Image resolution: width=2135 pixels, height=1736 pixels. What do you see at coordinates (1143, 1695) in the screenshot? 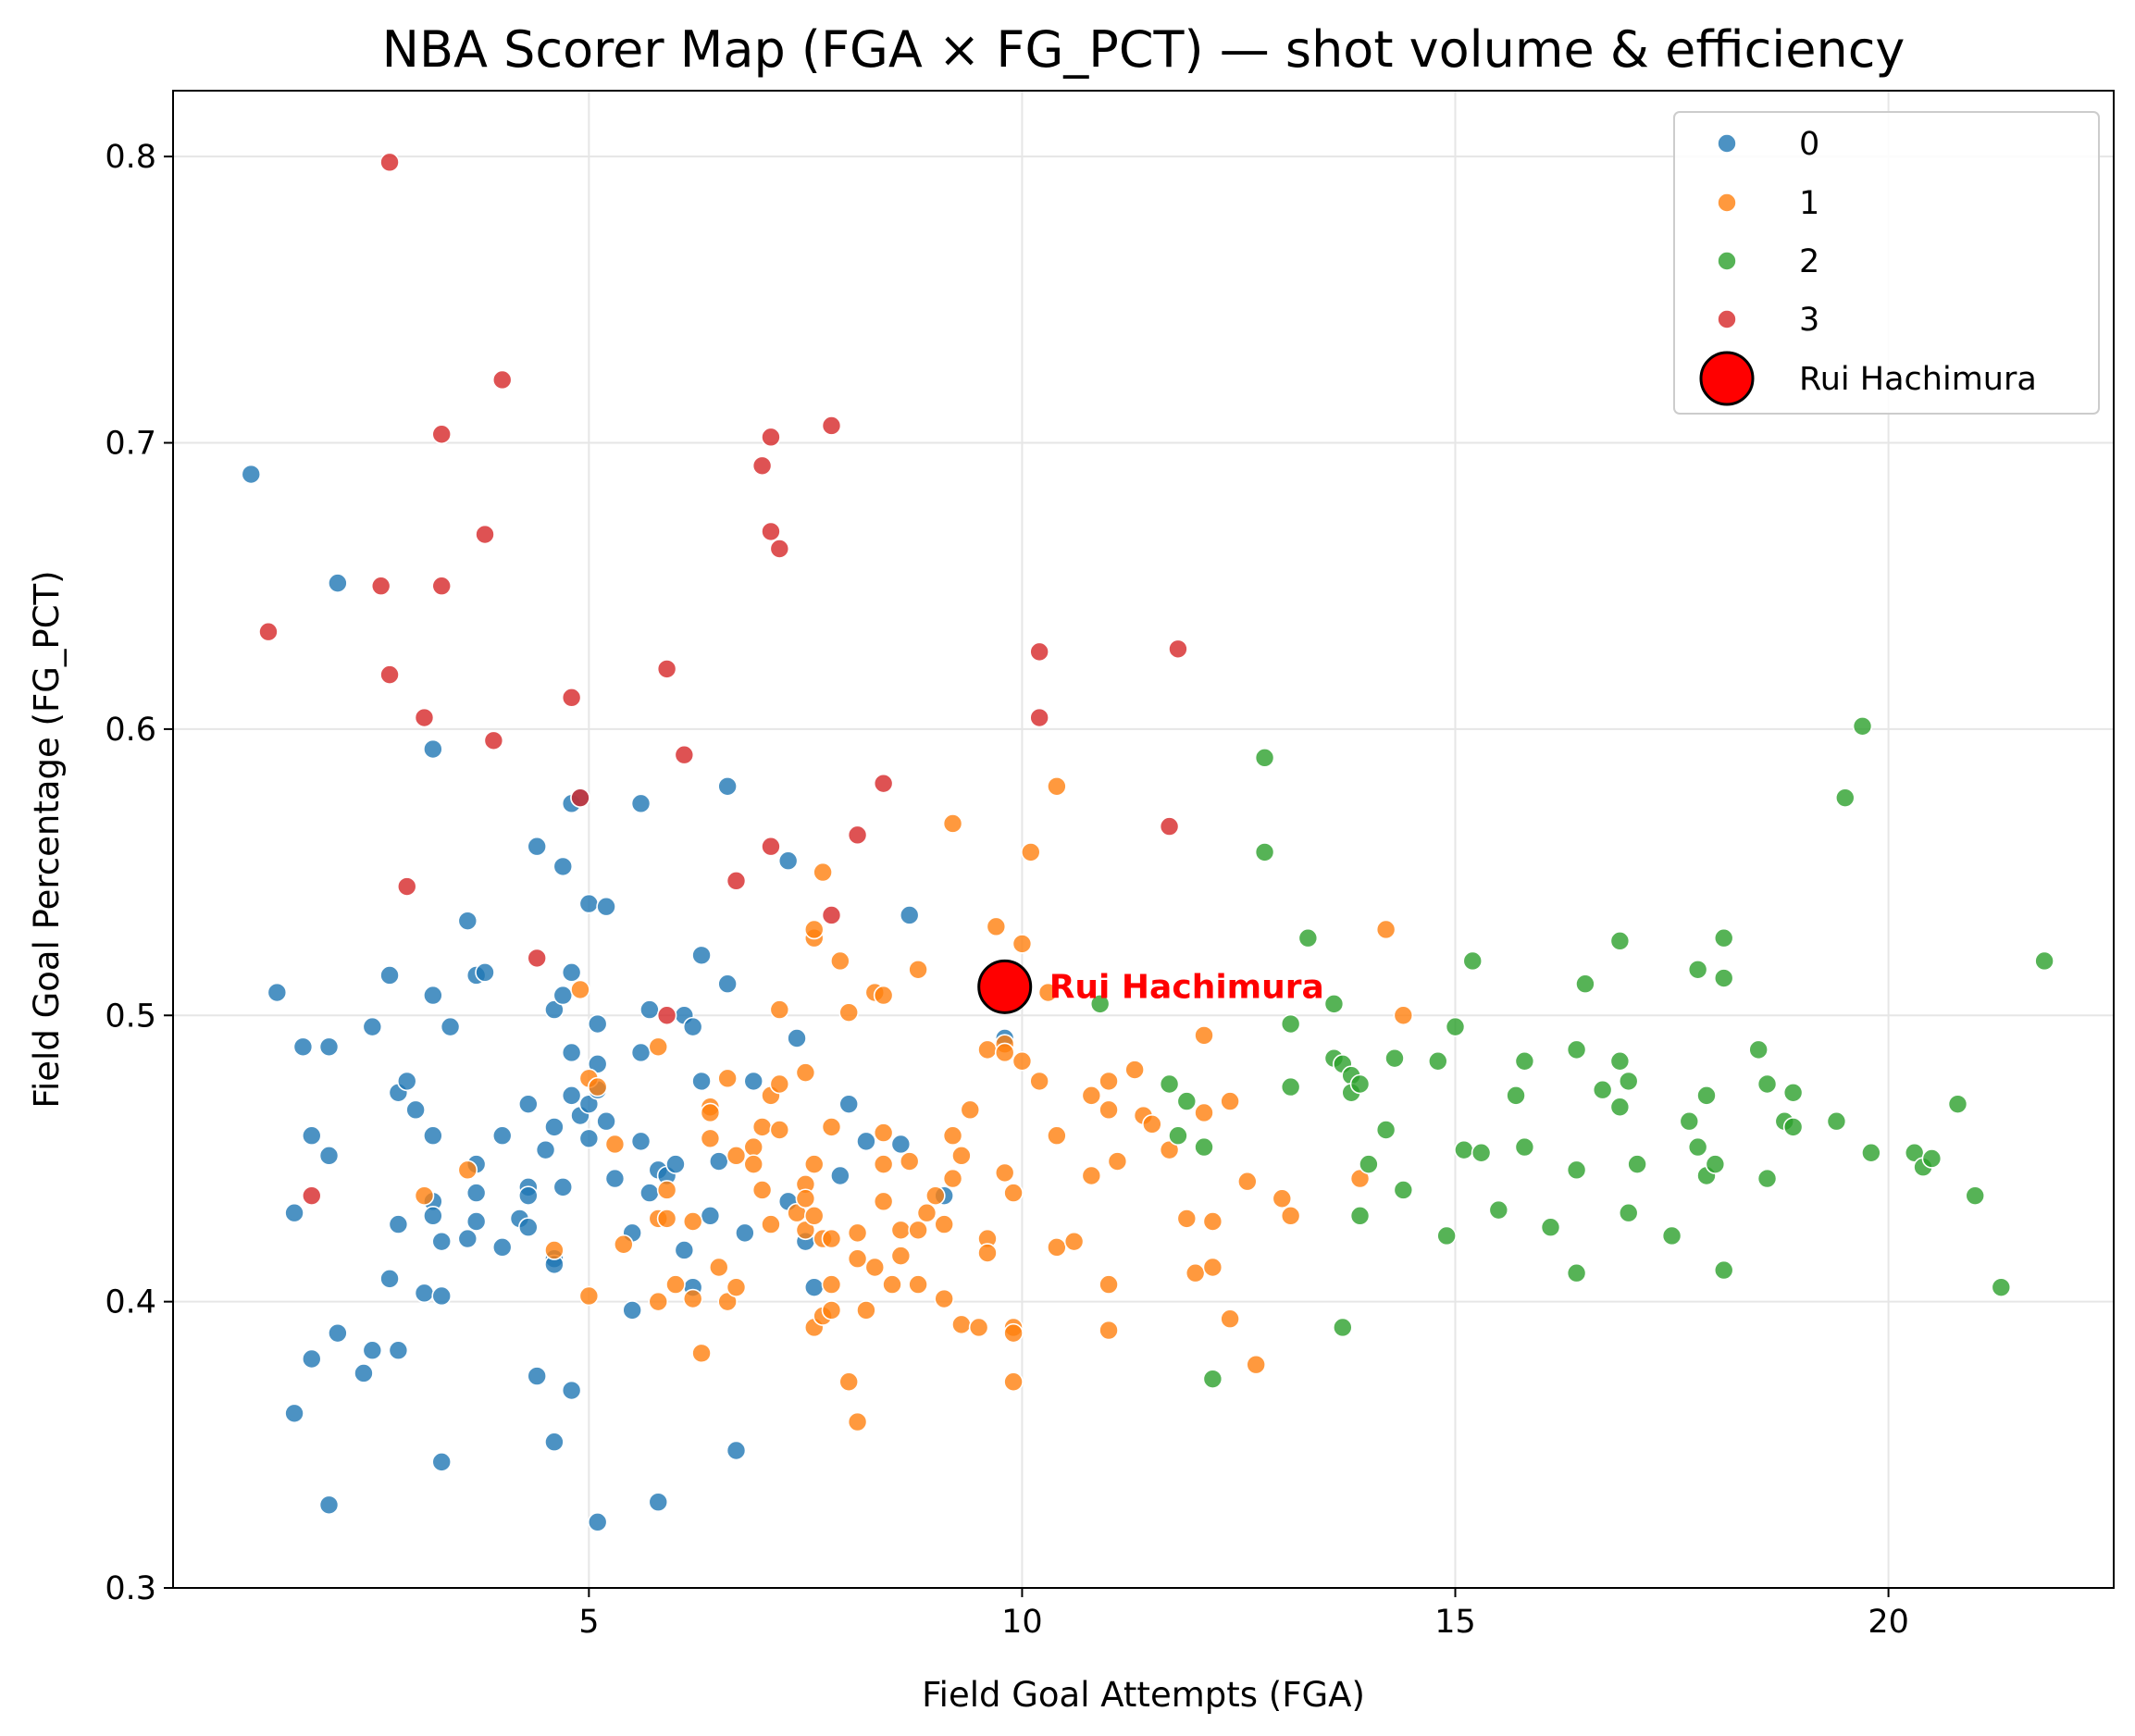
I see `x-axis-label: Field Goal Attempts (FGA)` at bounding box center [1143, 1695].